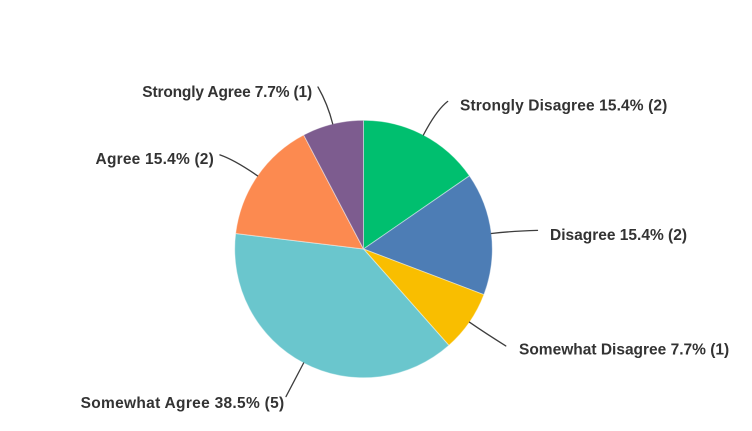 Image resolution: width=752 pixels, height=431 pixels. I want to click on svg-text: Strongly Agree 7.7% (1), so click(227, 92).